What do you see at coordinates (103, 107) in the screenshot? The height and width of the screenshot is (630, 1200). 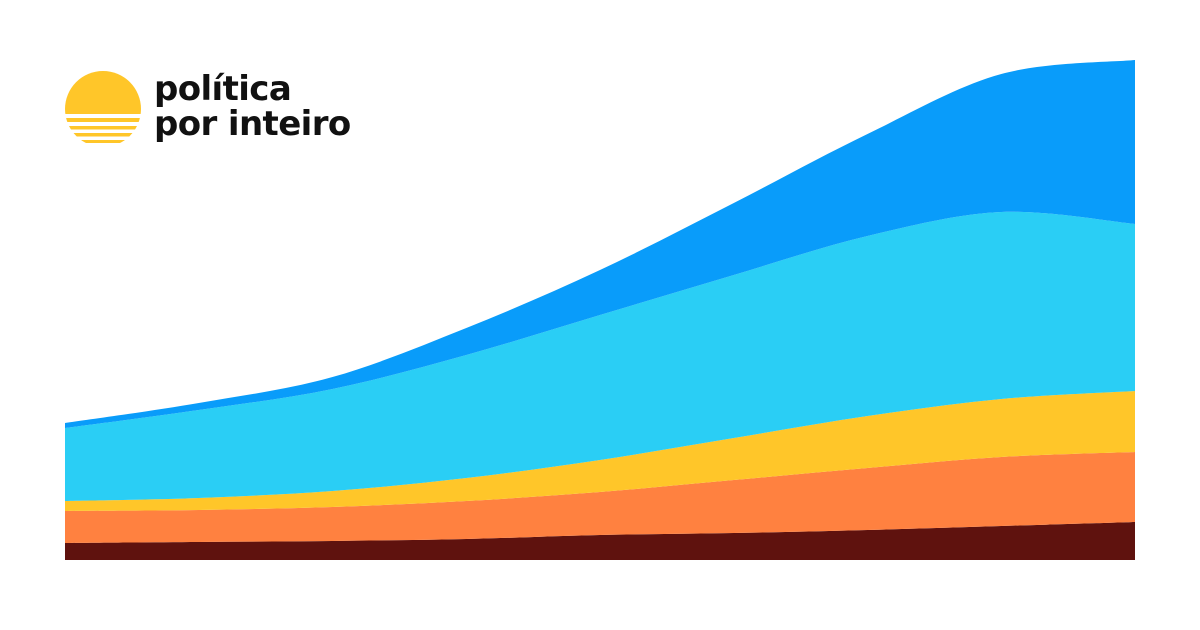 I see `sun-icon` at bounding box center [103, 107].